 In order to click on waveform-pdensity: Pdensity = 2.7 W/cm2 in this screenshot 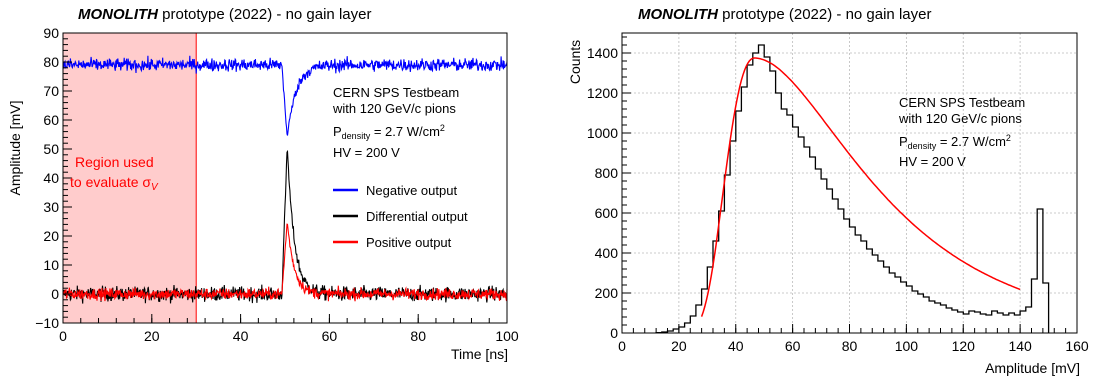, I will do `click(389, 132)`.